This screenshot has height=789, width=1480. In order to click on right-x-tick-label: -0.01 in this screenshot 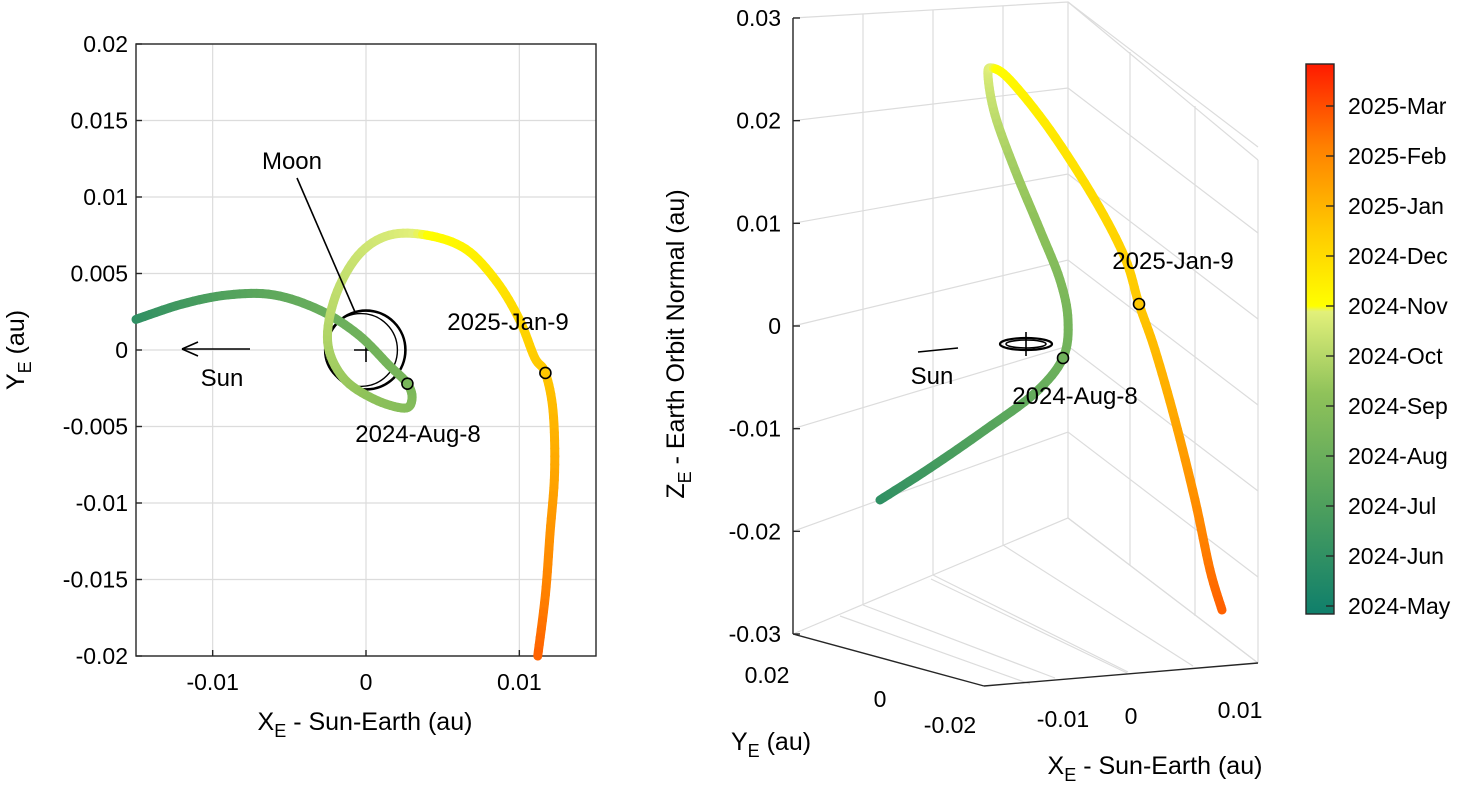, I will do `click(1063, 719)`.